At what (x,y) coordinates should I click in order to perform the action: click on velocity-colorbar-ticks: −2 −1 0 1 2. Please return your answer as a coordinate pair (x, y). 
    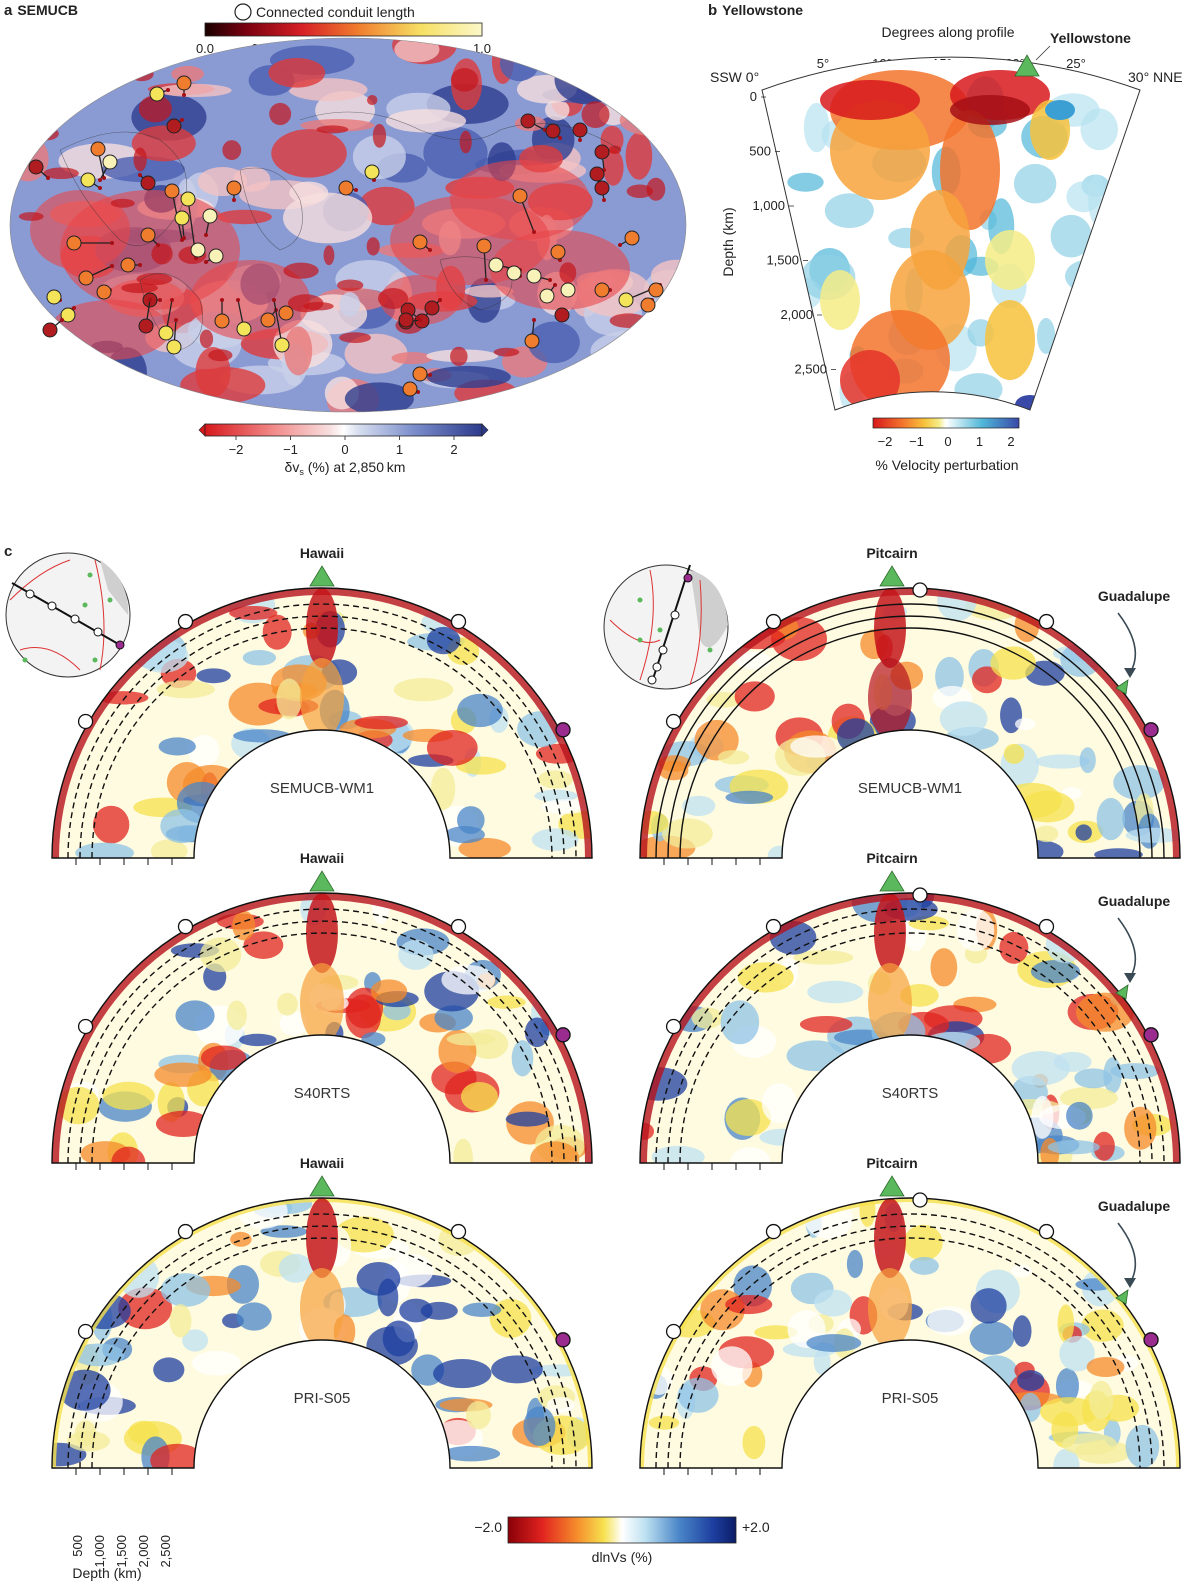
    Looking at the image, I should click on (946, 441).